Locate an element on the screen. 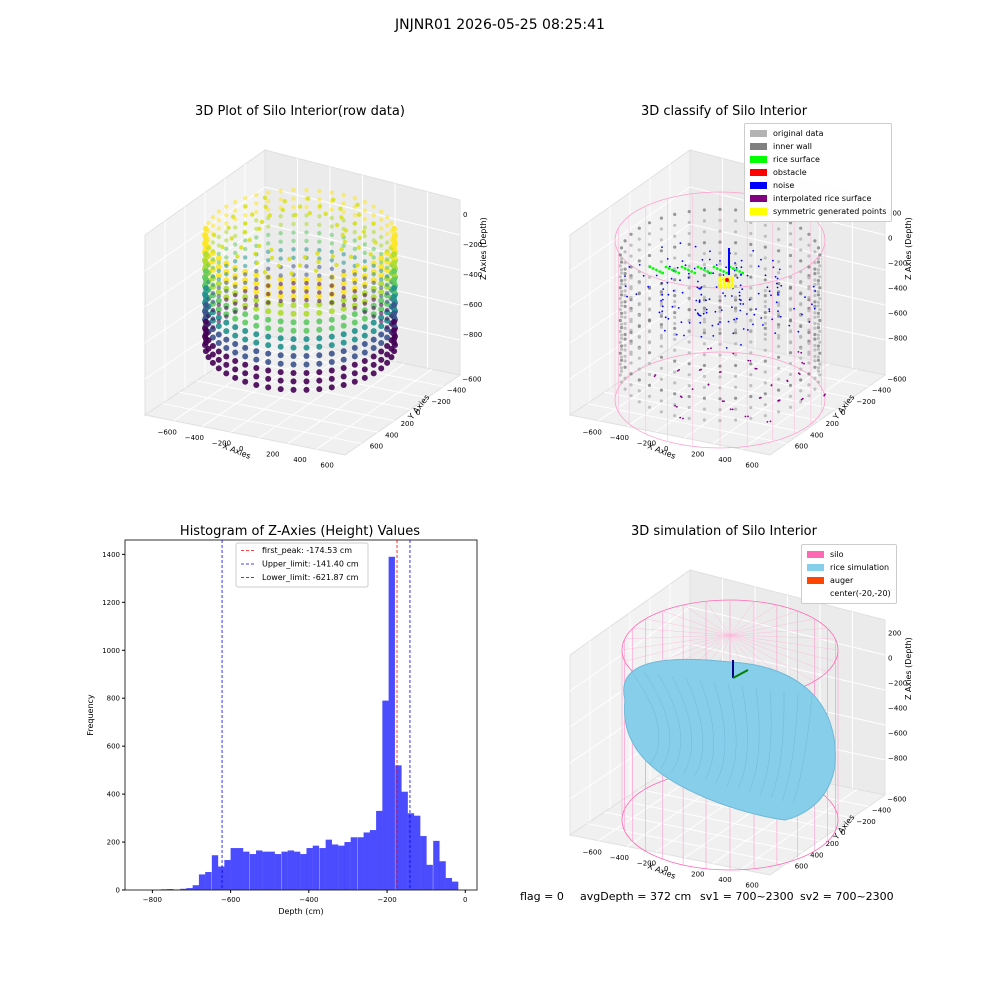 The image size is (1000, 1000). x-tick-label: −200 is located at coordinates (646, 864).